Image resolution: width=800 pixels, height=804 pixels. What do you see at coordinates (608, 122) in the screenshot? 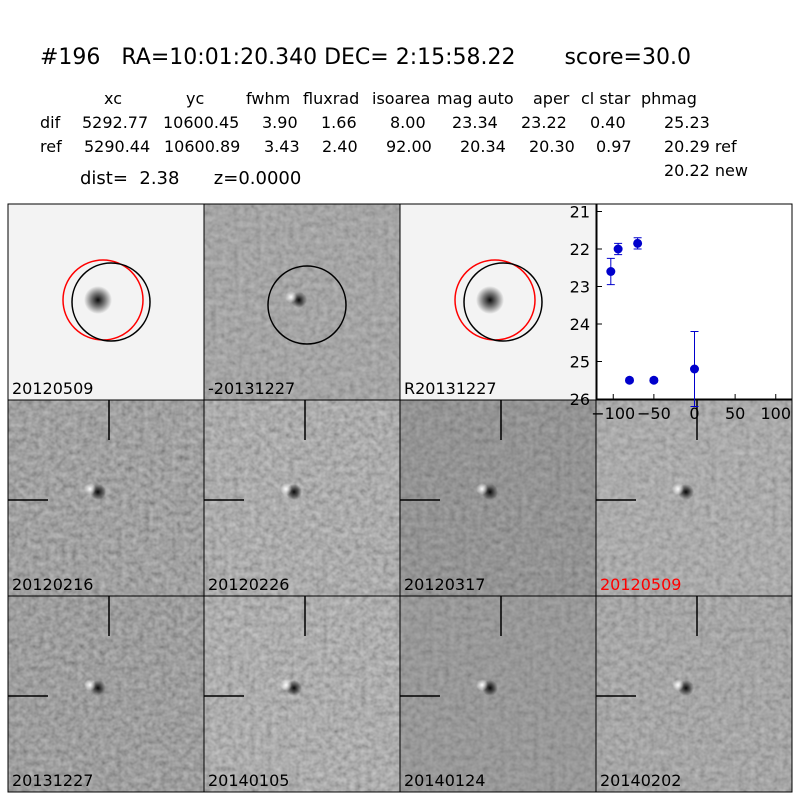
I see `table-cell: 0.40` at bounding box center [608, 122].